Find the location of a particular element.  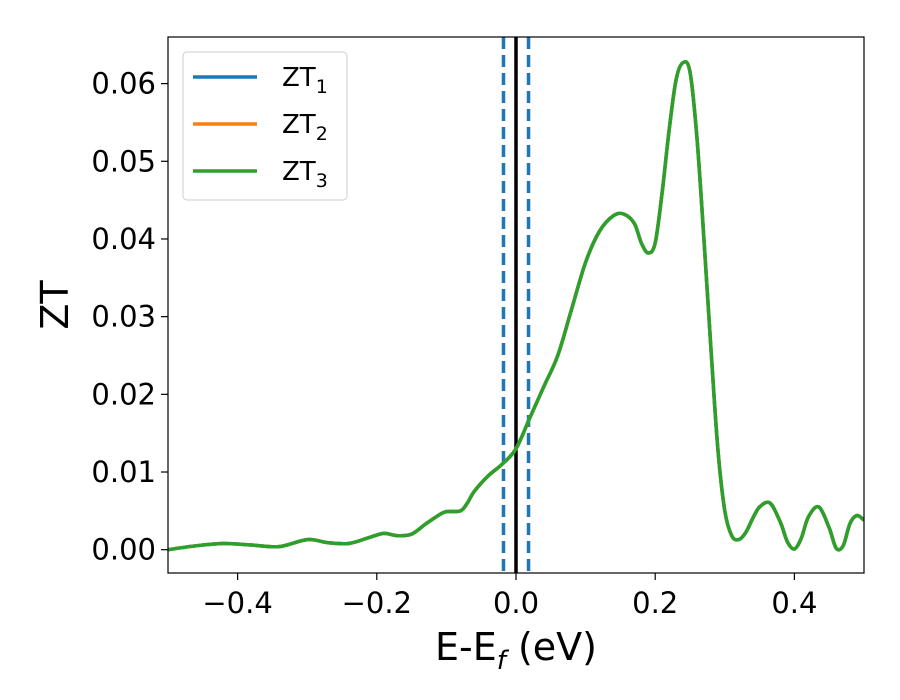

y-axis-label: ZT is located at coordinates (55, 305).